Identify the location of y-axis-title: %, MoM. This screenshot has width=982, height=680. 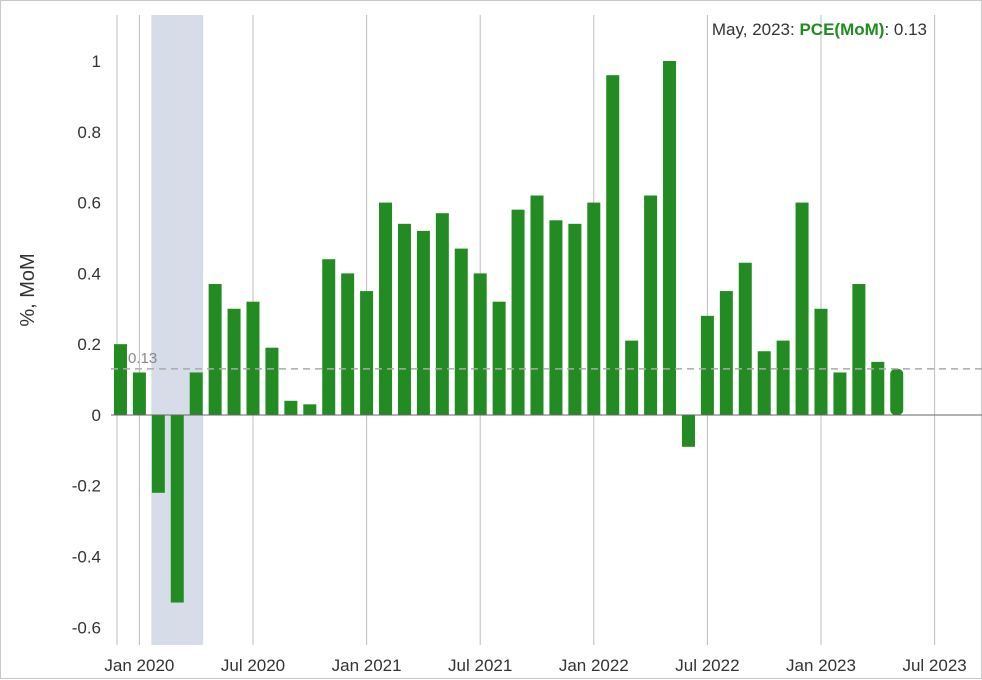
(28, 289).